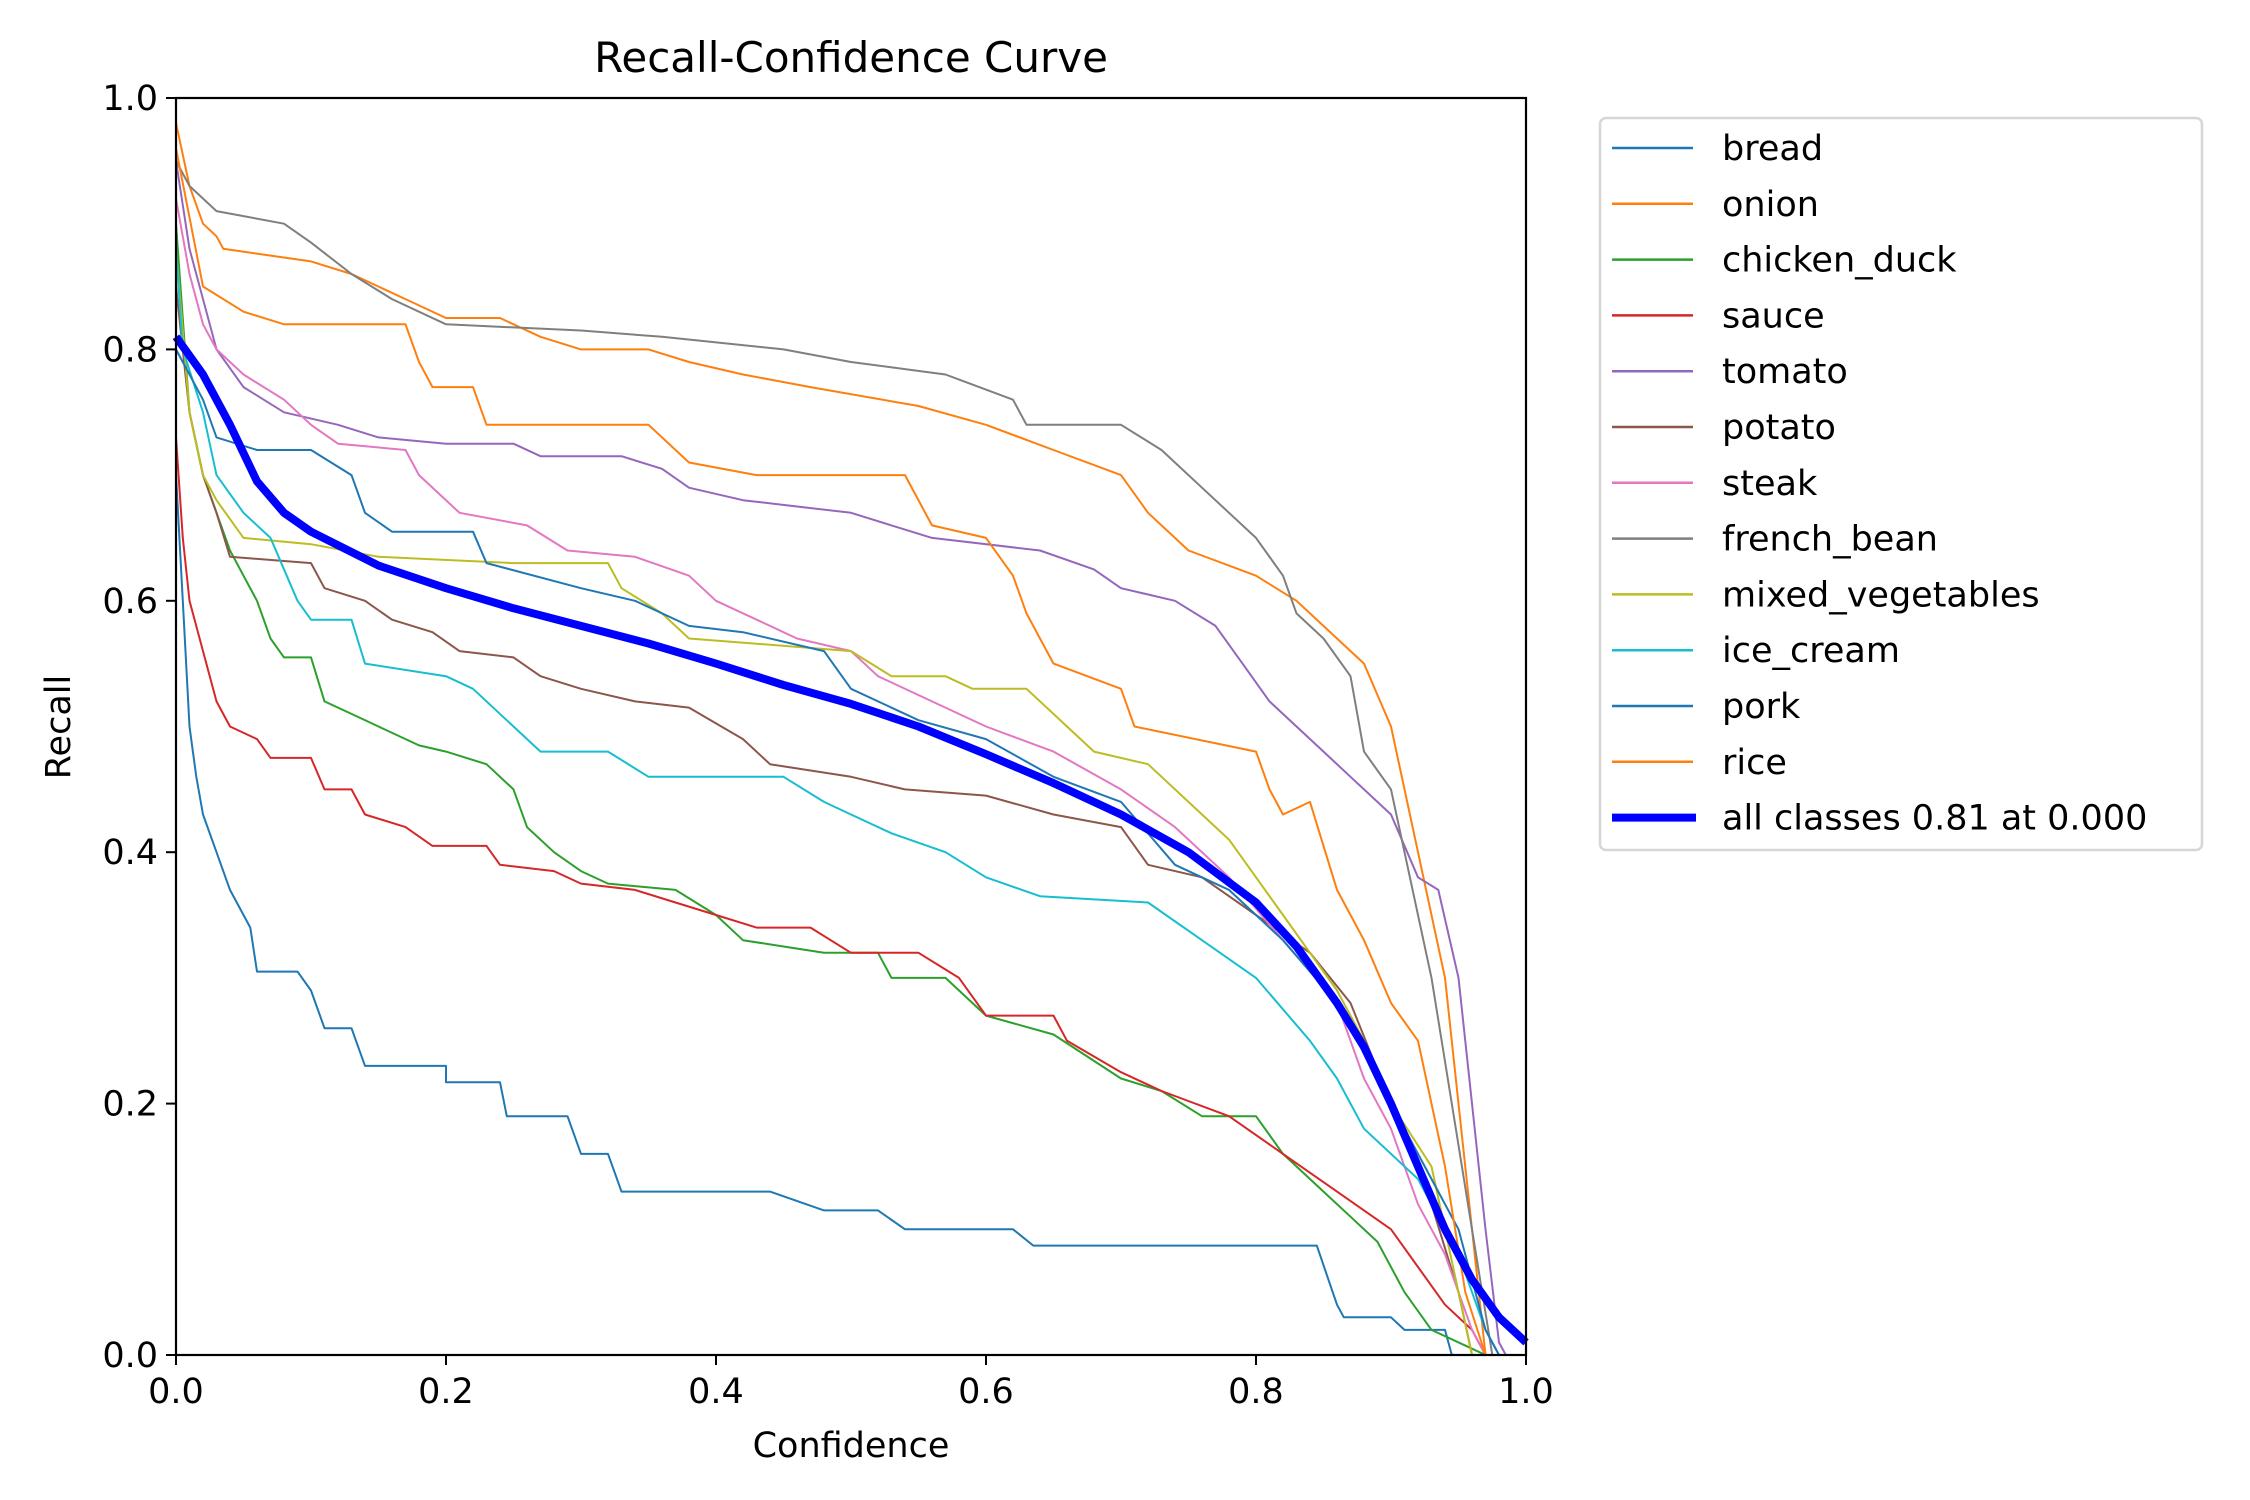  What do you see at coordinates (1779, 428) in the screenshot?
I see `legend-label: potato` at bounding box center [1779, 428].